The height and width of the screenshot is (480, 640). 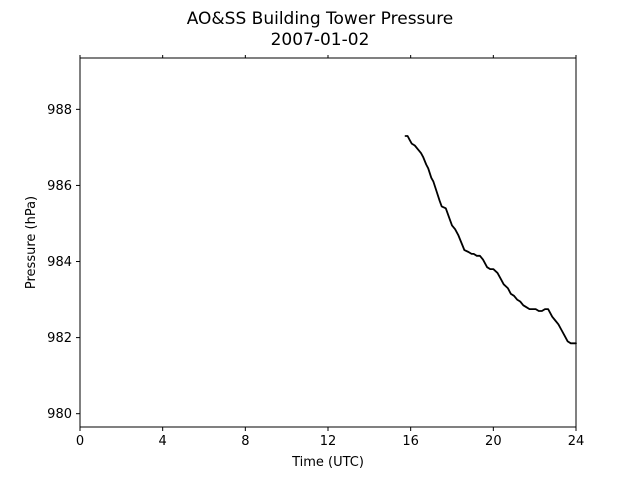 I want to click on x-tick-label: 4, so click(x=163, y=441).